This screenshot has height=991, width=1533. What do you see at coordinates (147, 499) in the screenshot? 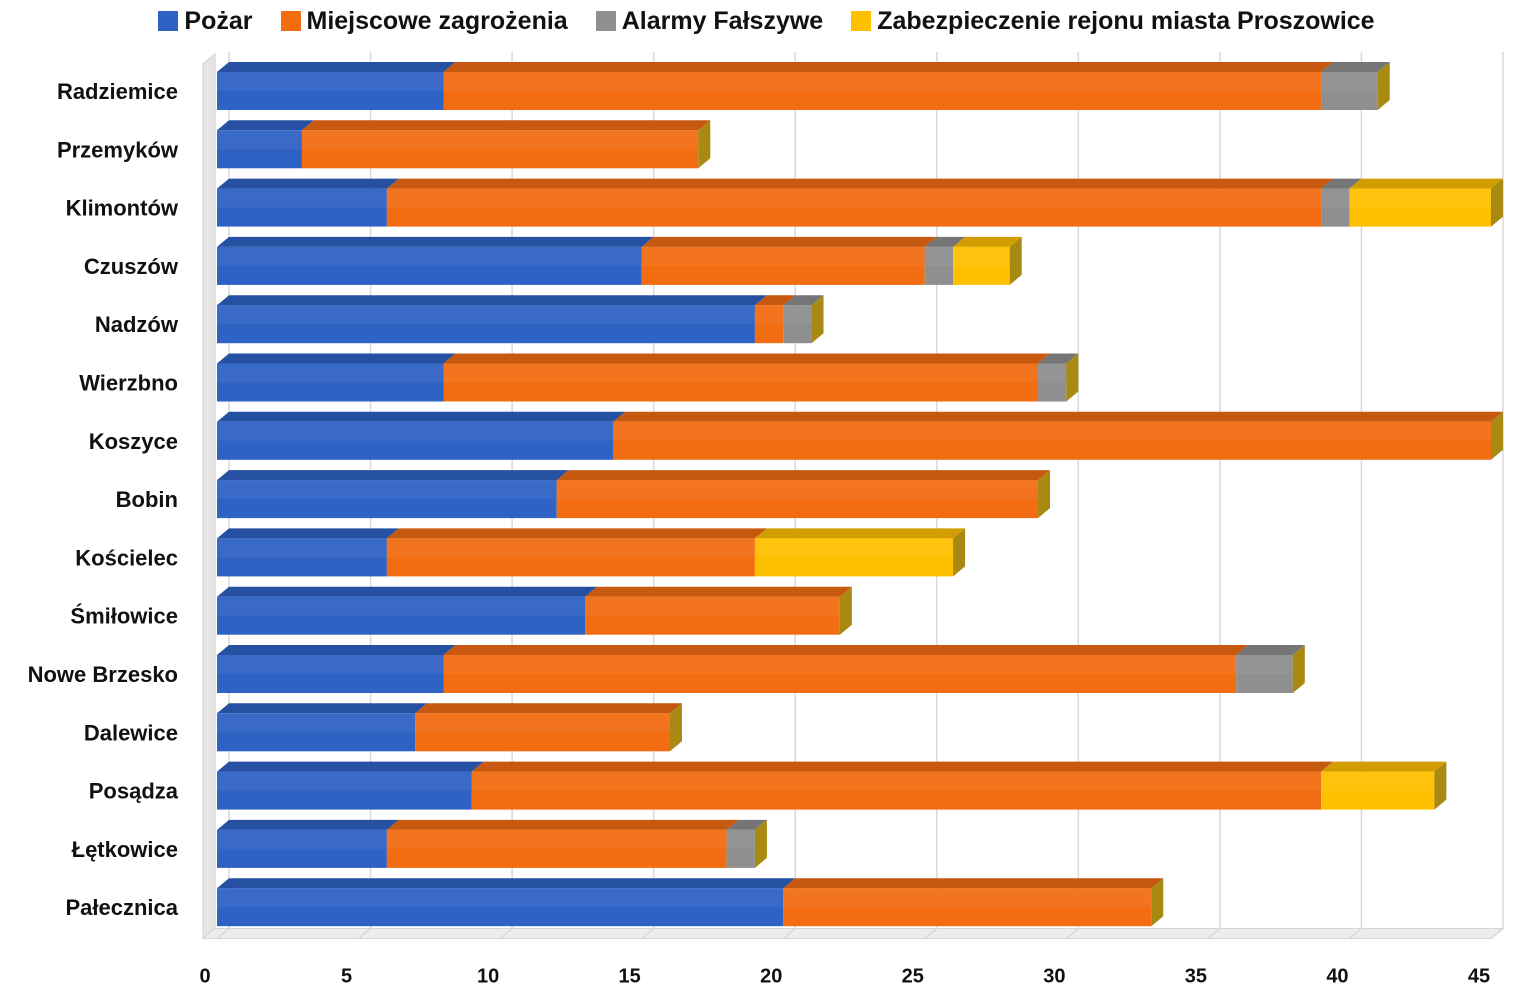
I see `category-label-bobin: Bobin` at bounding box center [147, 499].